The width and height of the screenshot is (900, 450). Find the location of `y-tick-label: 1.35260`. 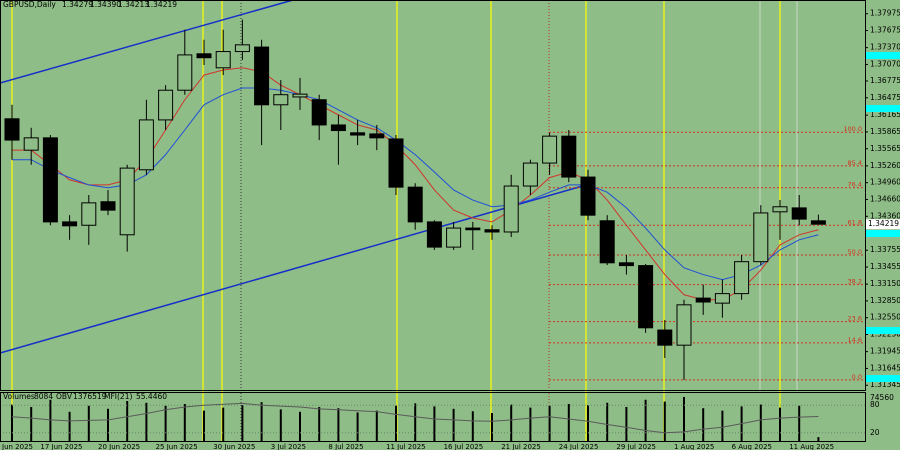

y-tick-label: 1.35260 is located at coordinates (885, 165).